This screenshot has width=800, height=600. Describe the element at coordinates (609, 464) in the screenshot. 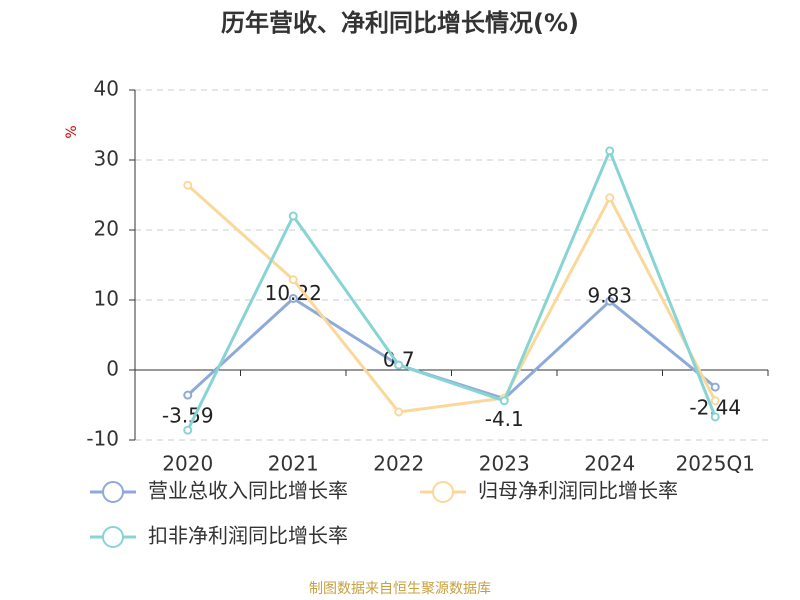

I see `x-tick-label: 2024` at that location.